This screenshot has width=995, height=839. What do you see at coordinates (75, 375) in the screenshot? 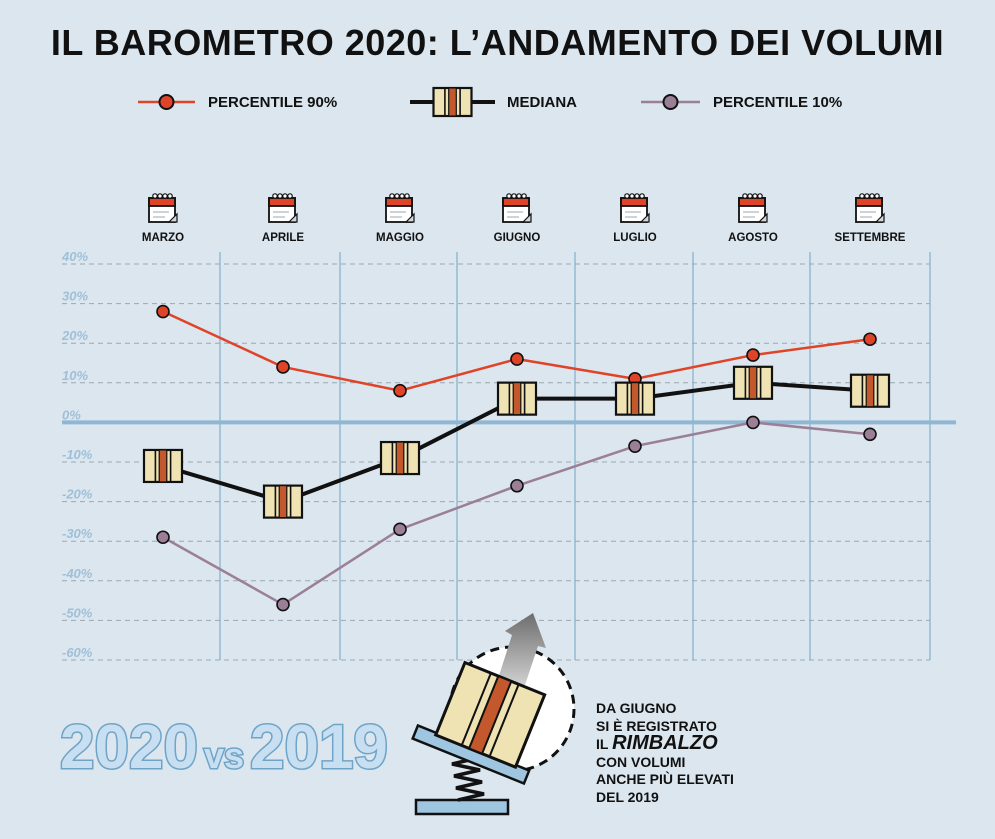
I see `y-tick-label: 10%` at bounding box center [75, 375].